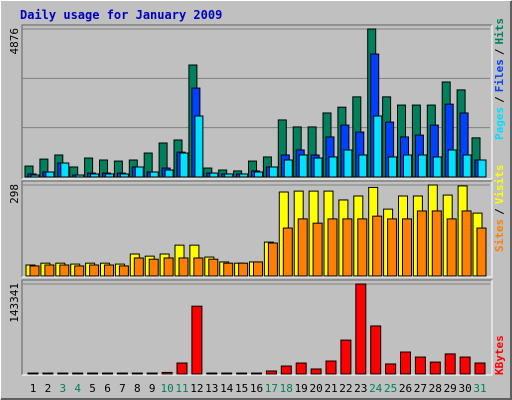 The image size is (512, 400). I want to click on chart-title: Daily usage for January 2009, so click(121, 15).